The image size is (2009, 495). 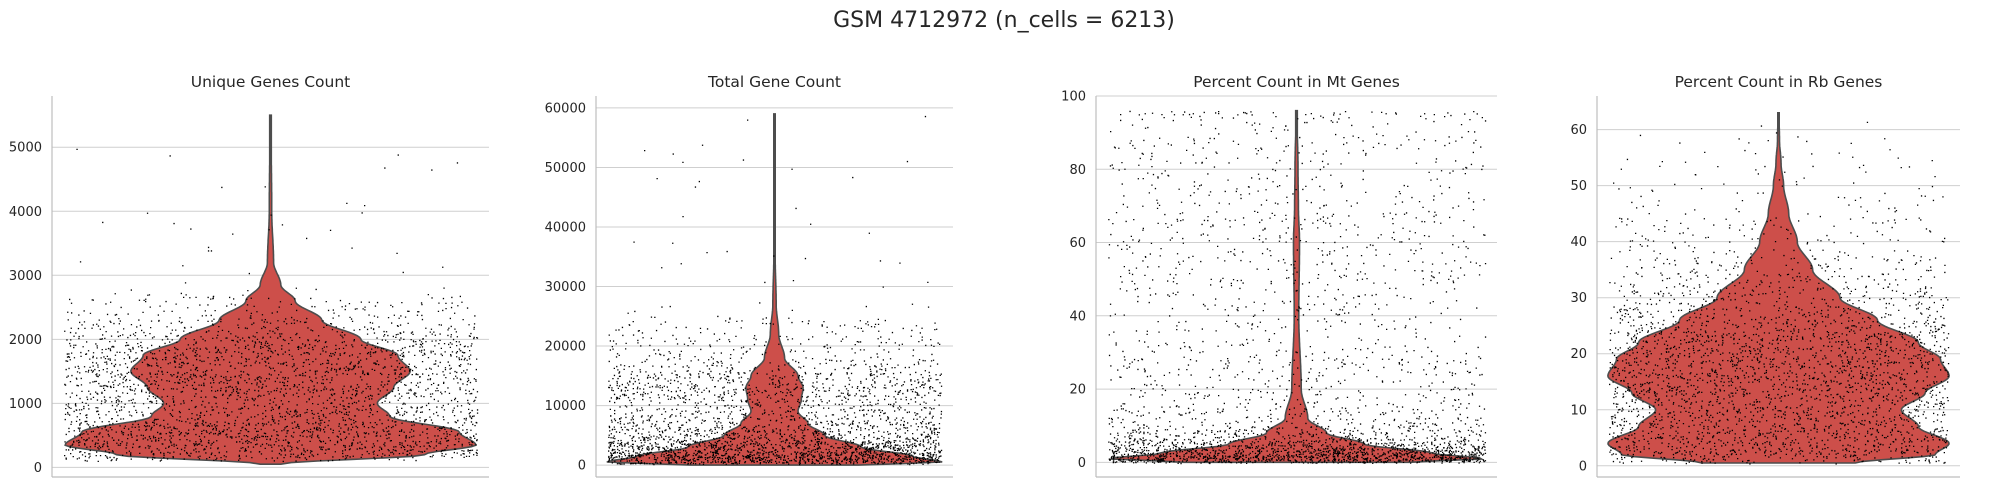 I want to click on y-tick-label: 30, so click(x=1578, y=298).